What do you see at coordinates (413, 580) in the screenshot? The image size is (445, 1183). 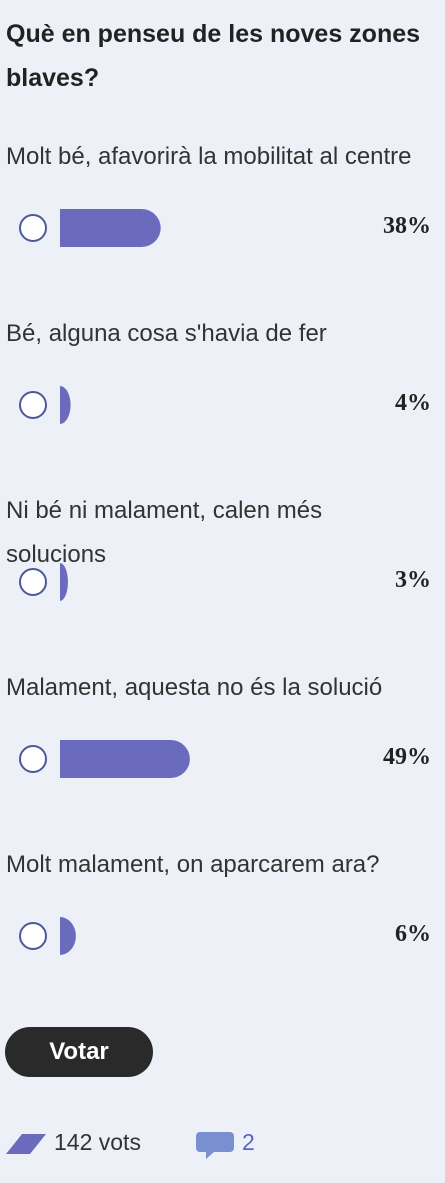 I see `option-percent: 3%` at bounding box center [413, 580].